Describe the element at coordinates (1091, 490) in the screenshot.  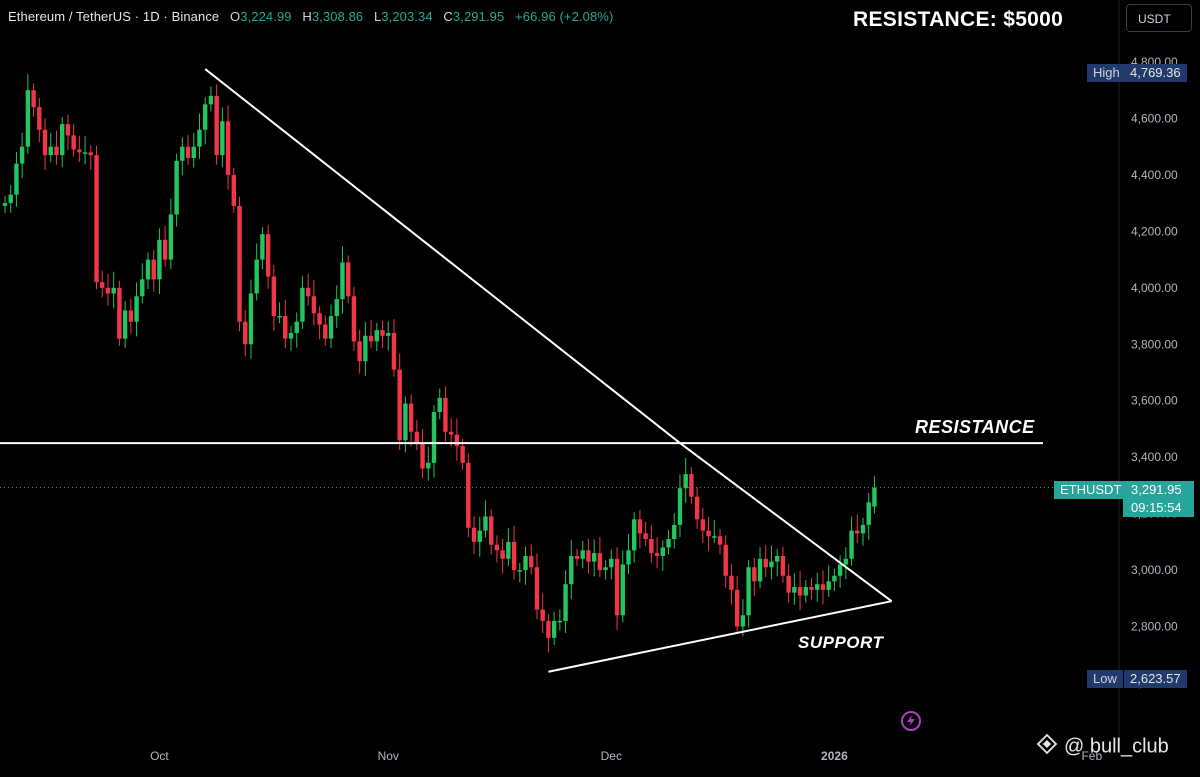
I see `current-flag-label: ETHUSDT` at that location.